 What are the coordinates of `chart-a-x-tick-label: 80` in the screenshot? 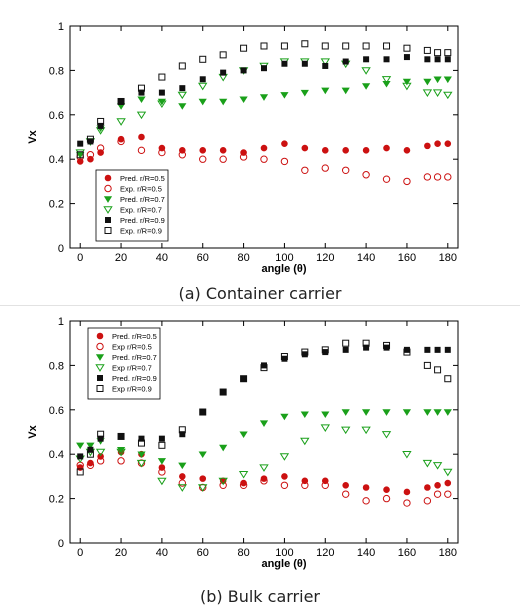 It's located at (243, 258).